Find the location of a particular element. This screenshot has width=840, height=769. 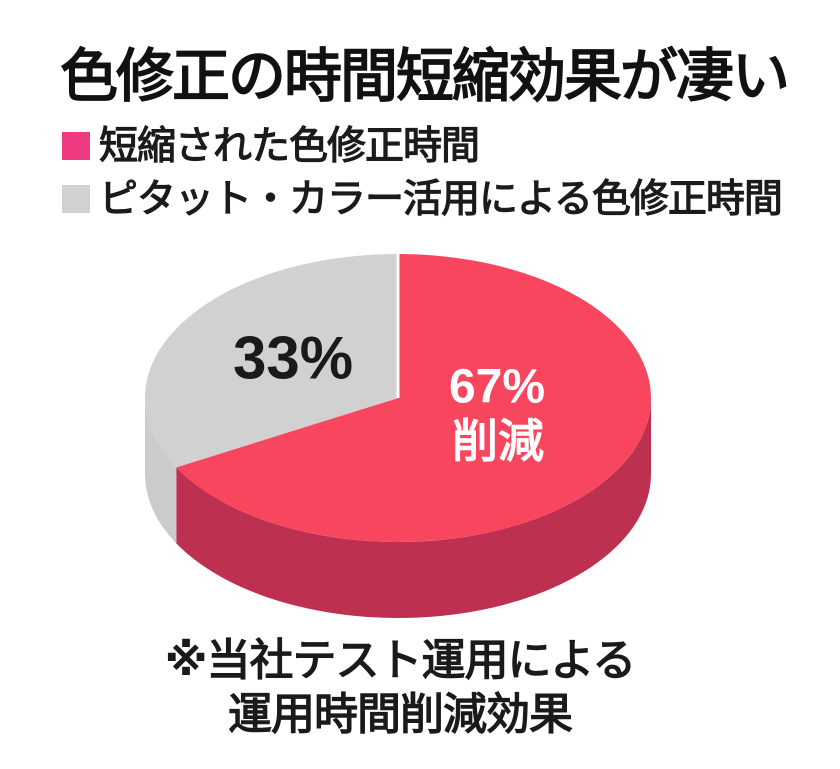

footnote-line-2: 運用時間削減効果 is located at coordinates (400, 714).